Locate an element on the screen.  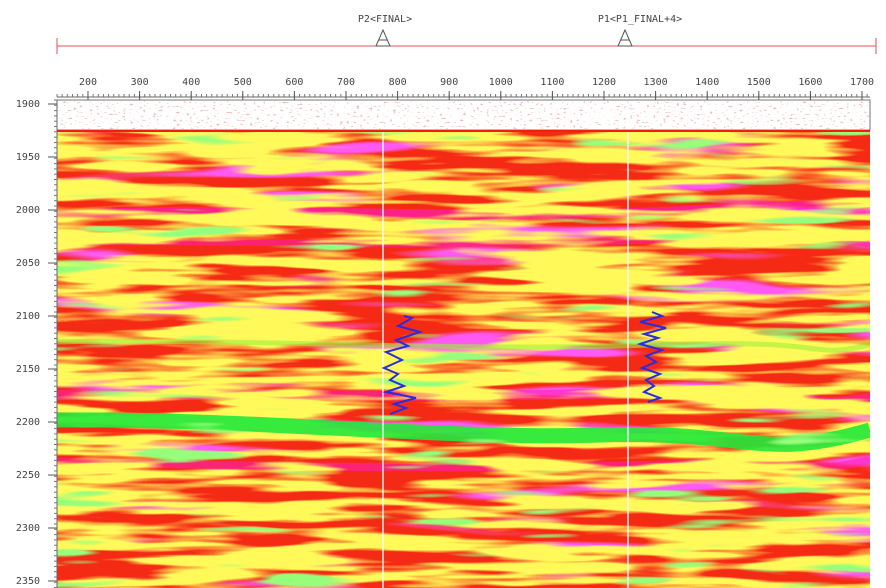
well-label: P2<FINAL> is located at coordinates (385, 19).